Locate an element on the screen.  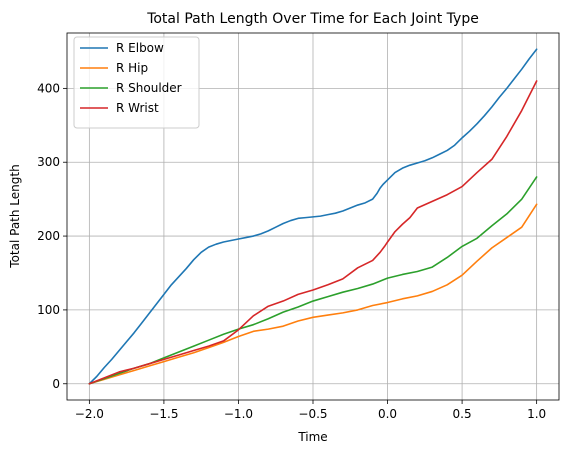
legend-label-r-shoulder: R Shoulder is located at coordinates (149, 88).